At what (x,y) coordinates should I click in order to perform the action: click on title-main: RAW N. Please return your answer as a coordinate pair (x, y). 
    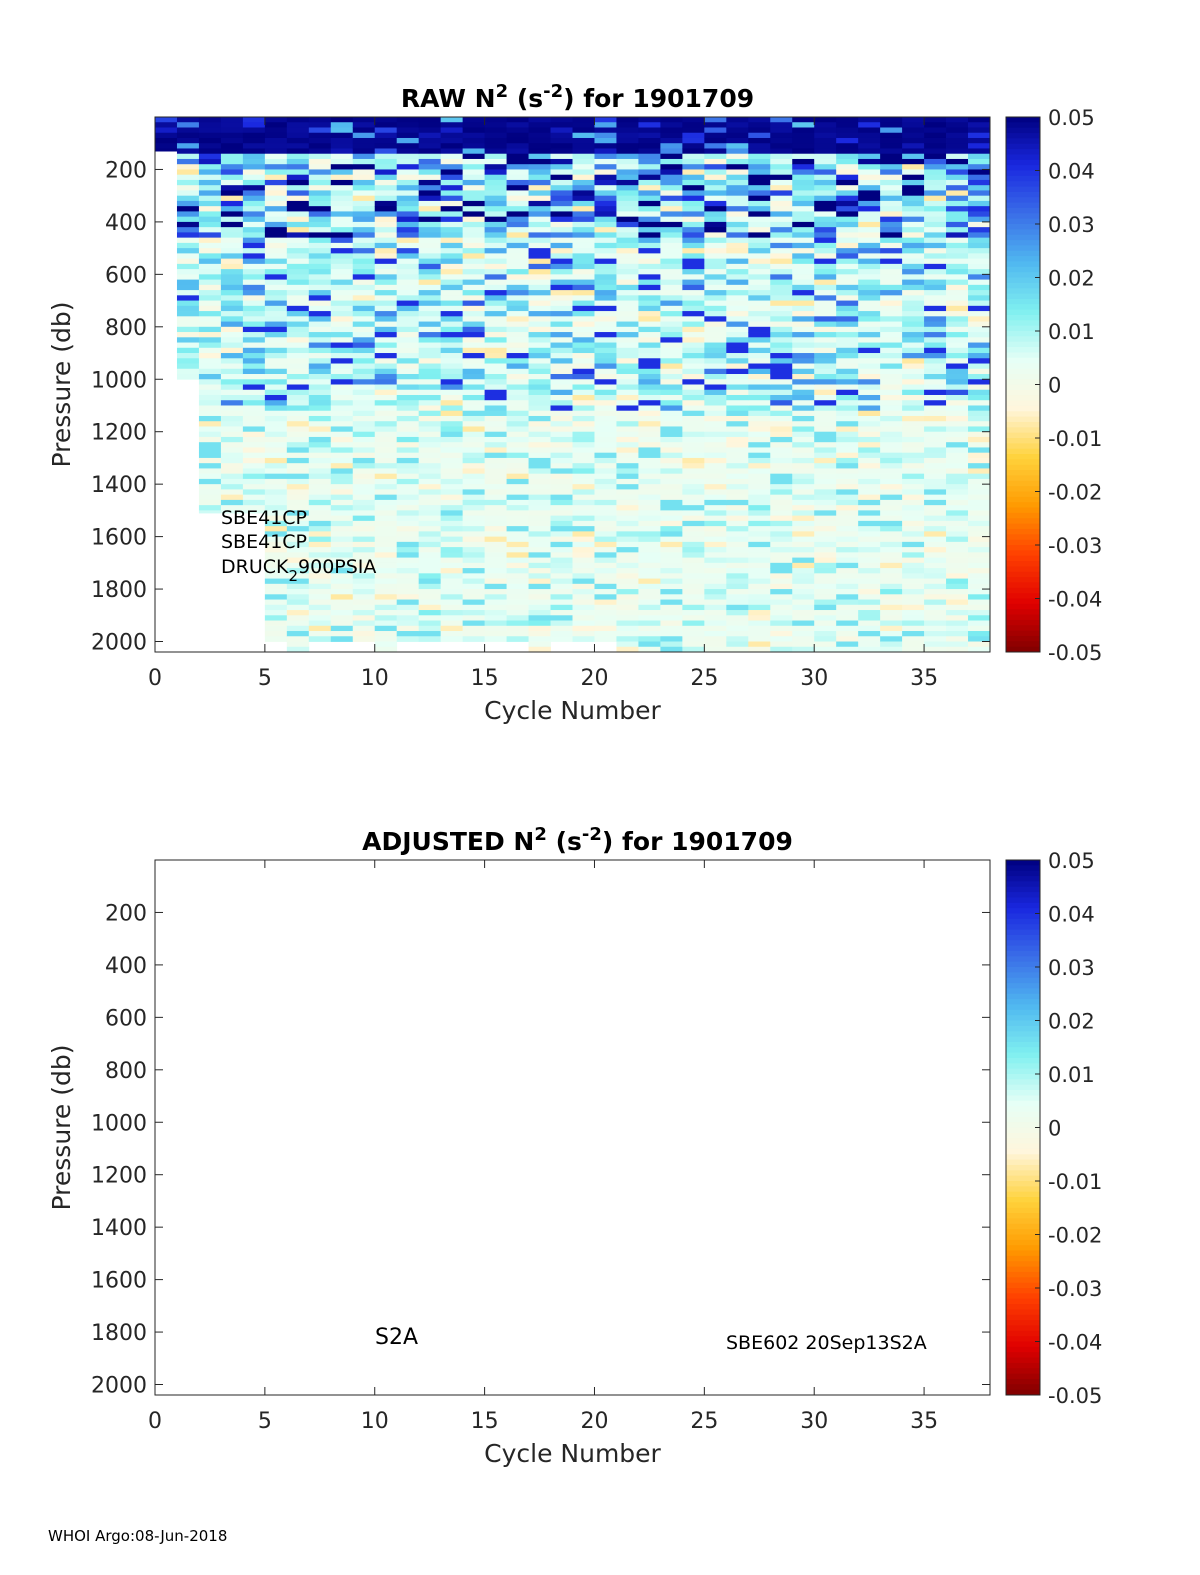
    Looking at the image, I should click on (448, 98).